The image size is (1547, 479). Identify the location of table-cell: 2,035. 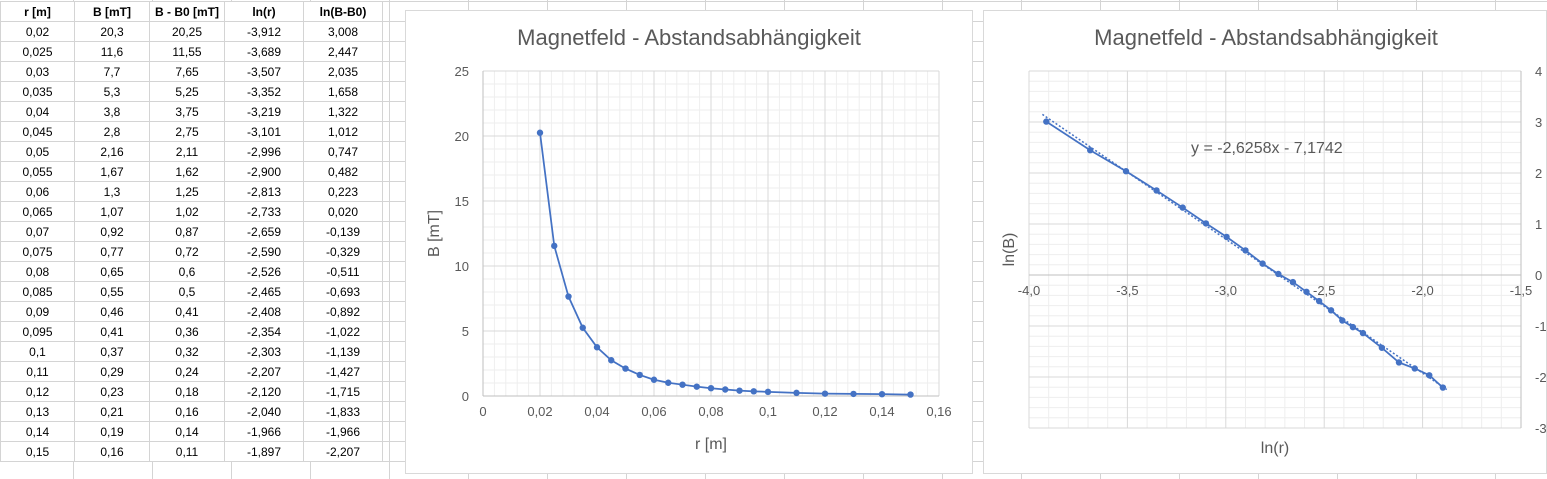
(343, 71).